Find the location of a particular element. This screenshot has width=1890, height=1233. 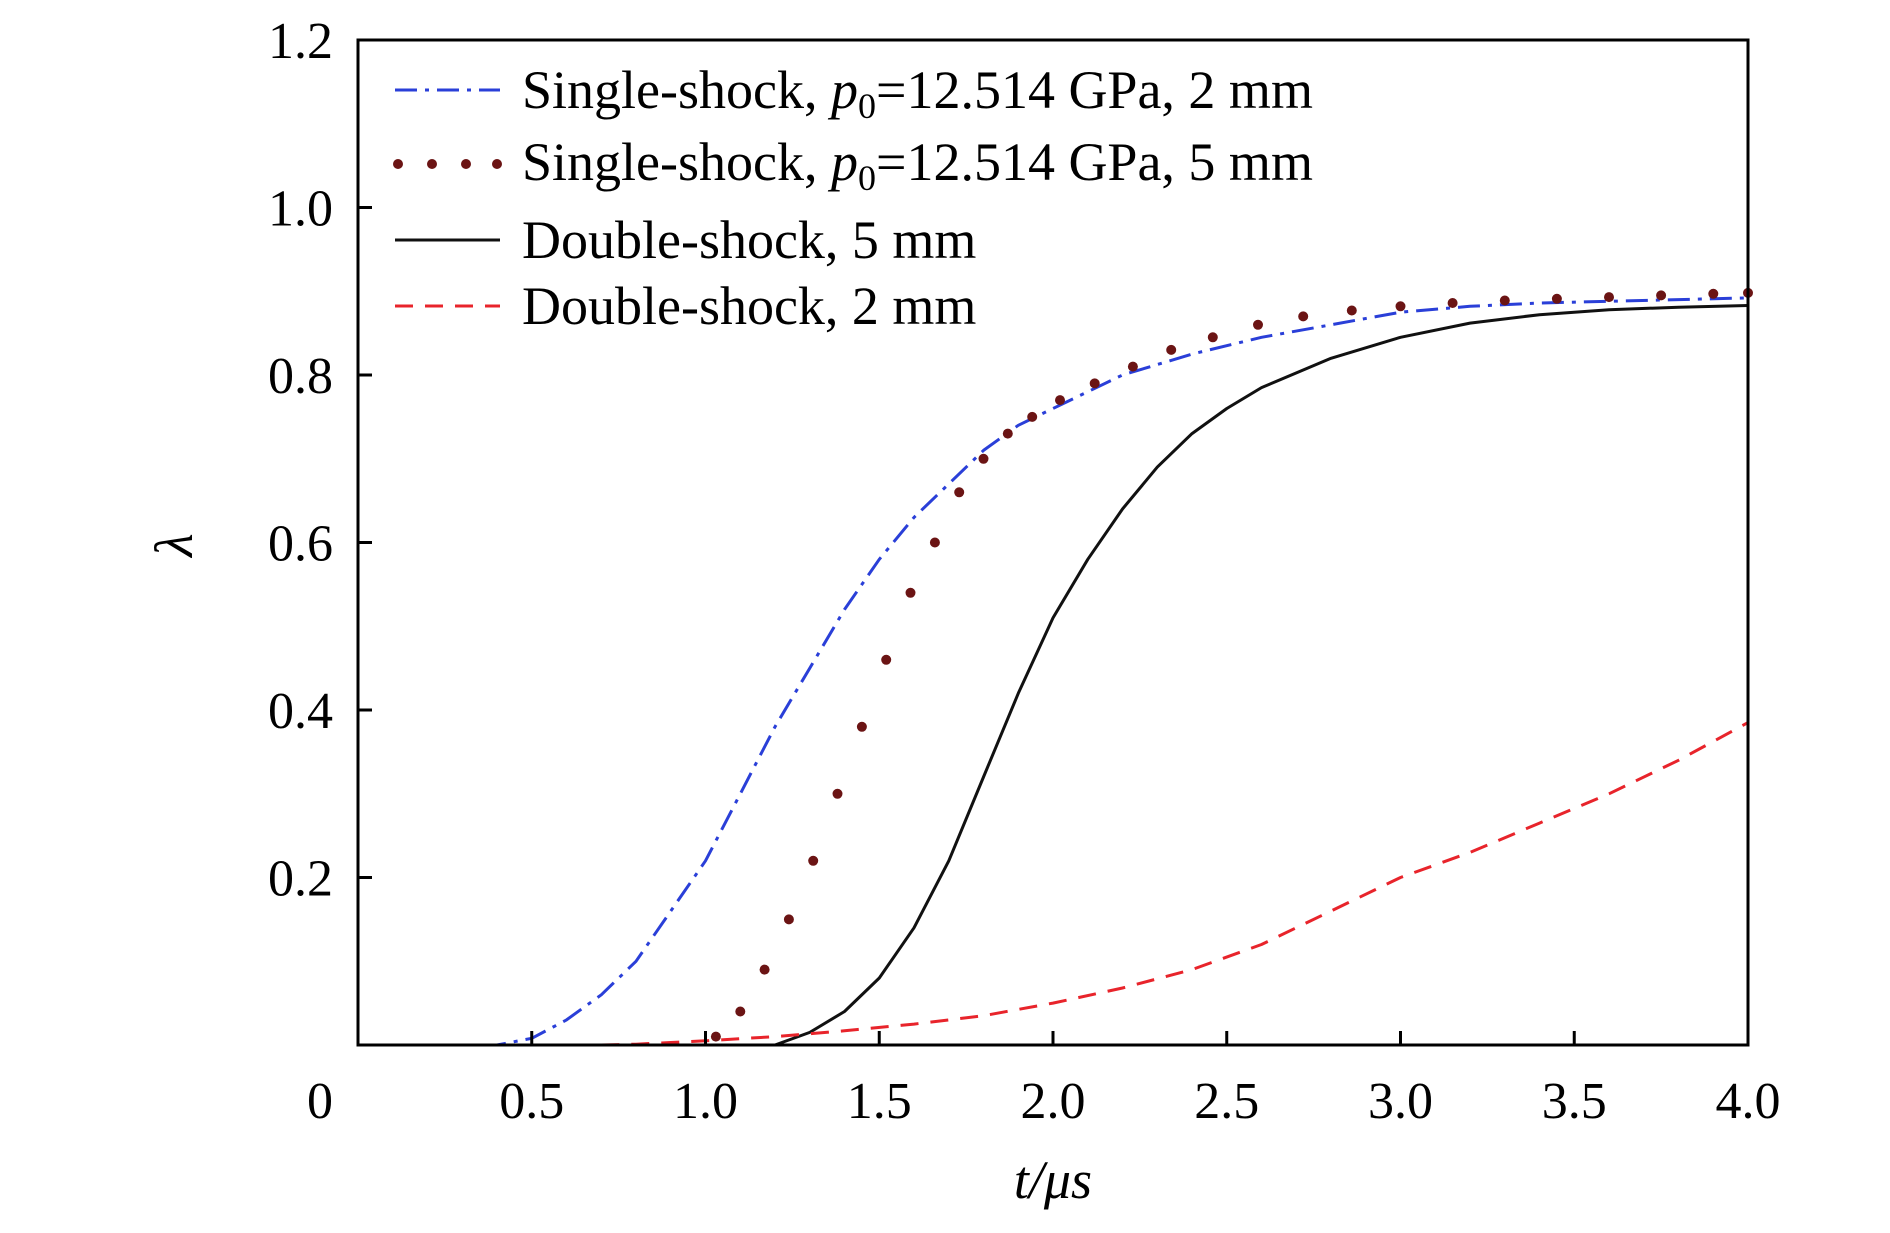

y-tick-label: 1.0 is located at coordinates (300, 209).